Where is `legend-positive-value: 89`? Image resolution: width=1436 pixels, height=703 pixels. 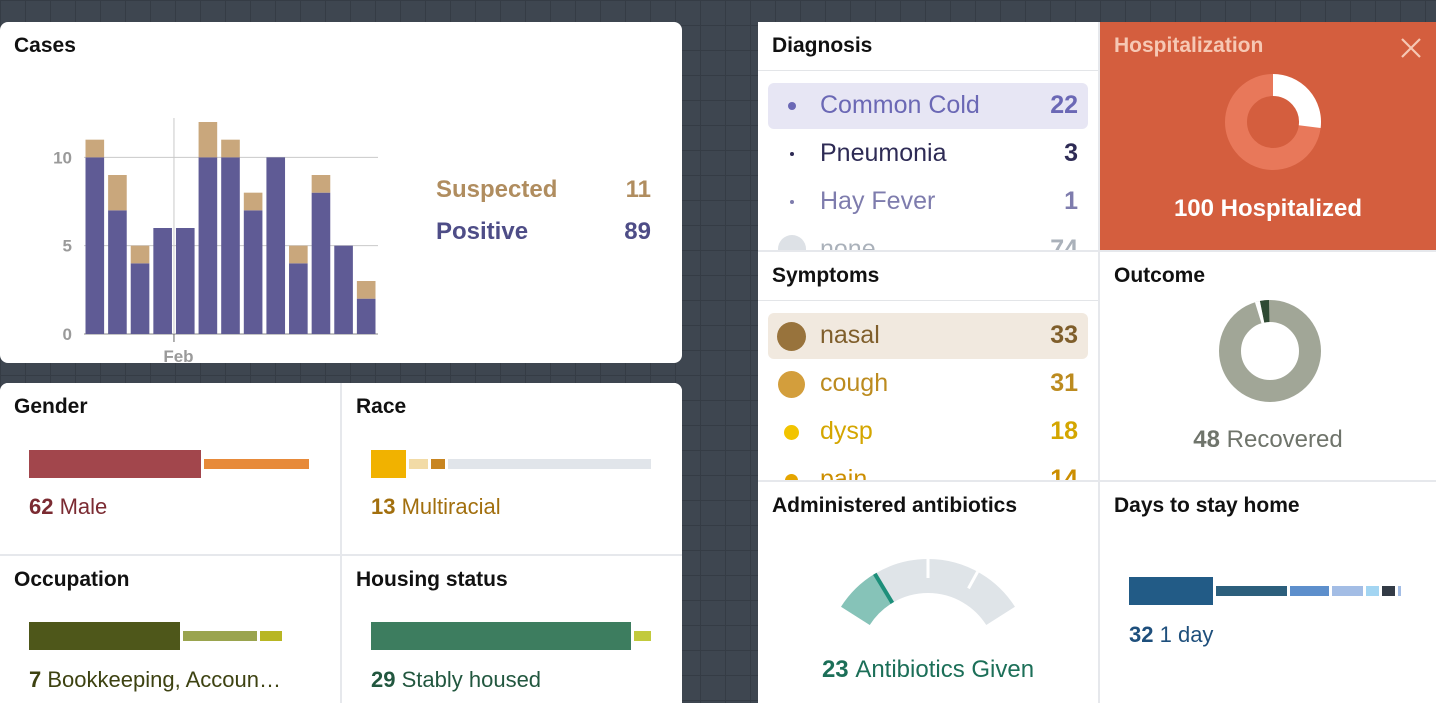
legend-positive-value: 89 is located at coordinates (637, 231).